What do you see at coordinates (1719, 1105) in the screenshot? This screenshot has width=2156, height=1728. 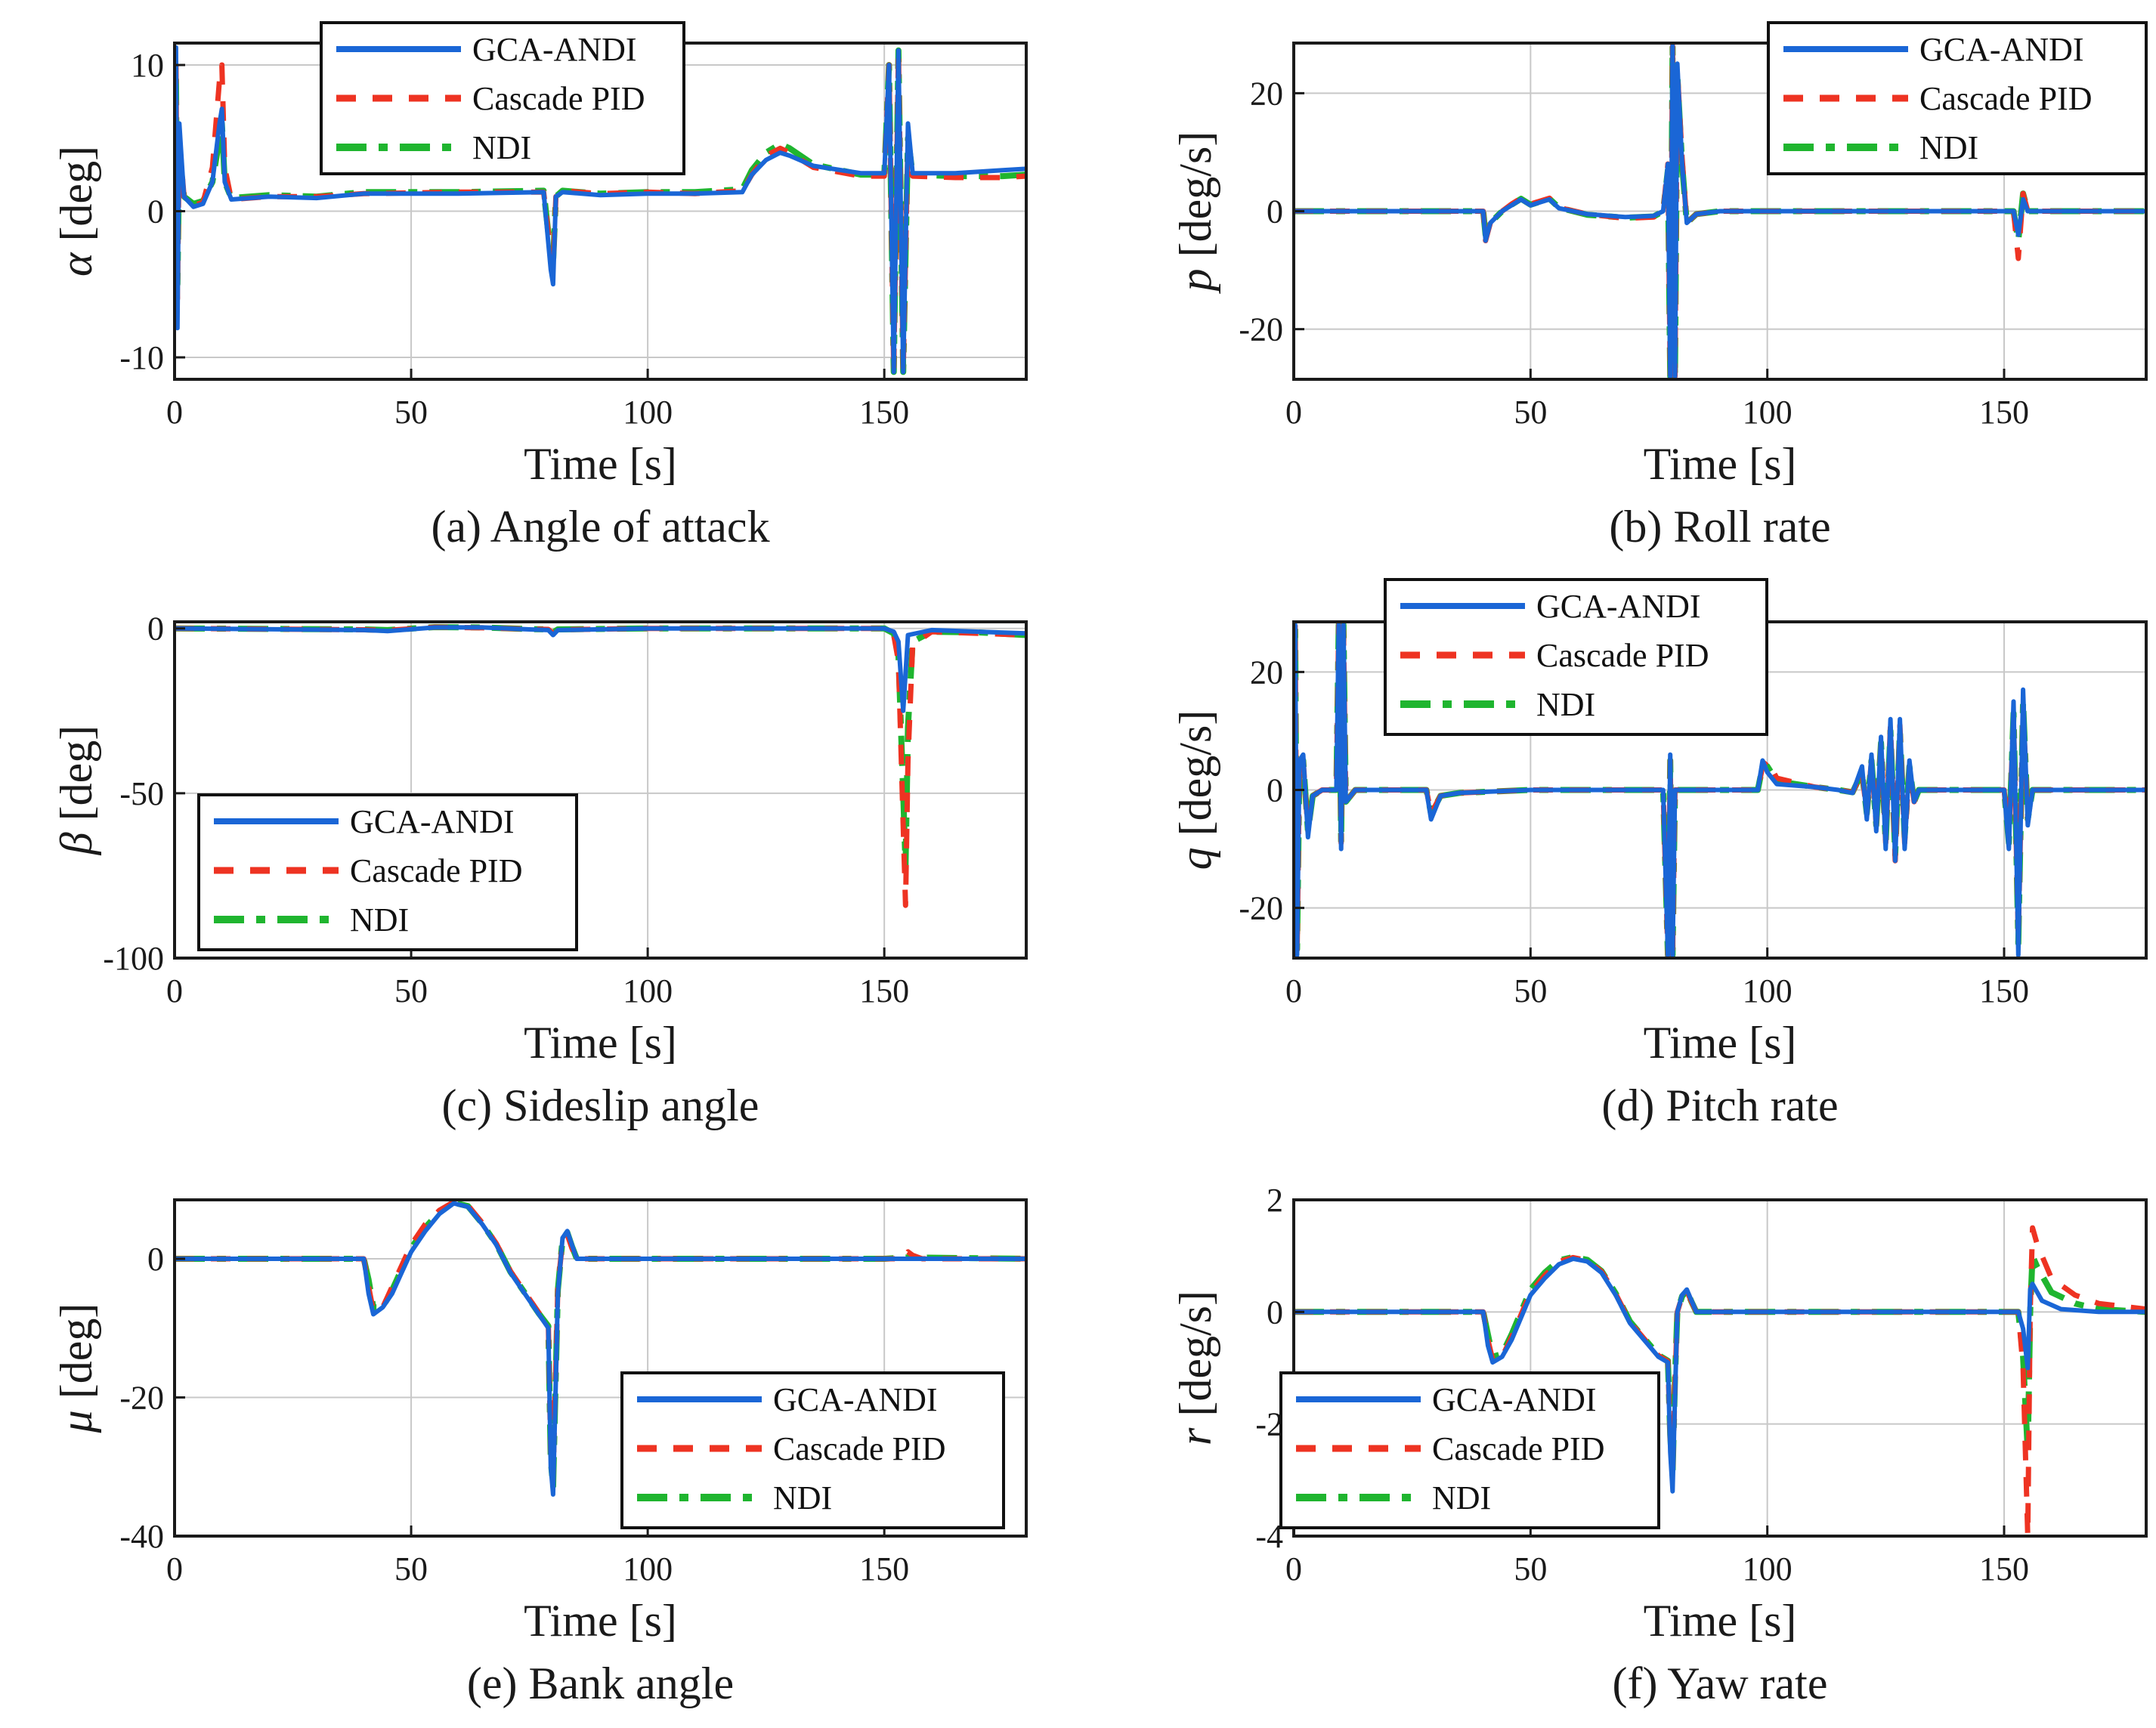 I see `panel-caption: (d) Pitch rate` at bounding box center [1719, 1105].